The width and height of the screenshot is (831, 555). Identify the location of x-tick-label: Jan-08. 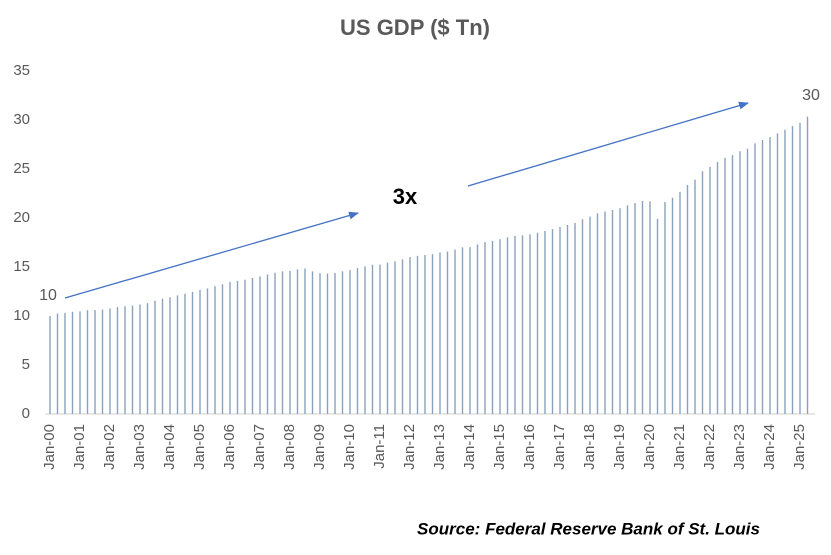
(289, 447).